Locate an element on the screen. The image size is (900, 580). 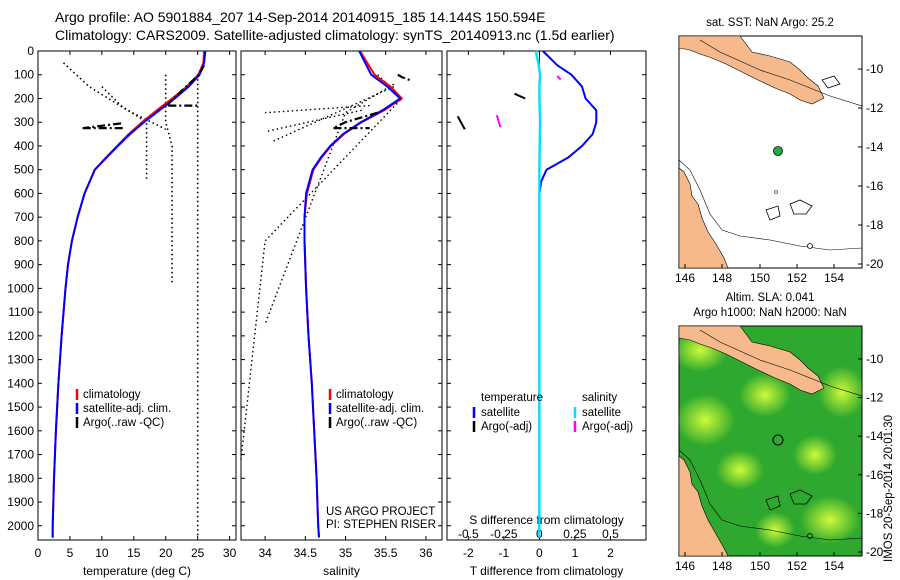
salinity-xtick-label: 34 is located at coordinates (265, 553).